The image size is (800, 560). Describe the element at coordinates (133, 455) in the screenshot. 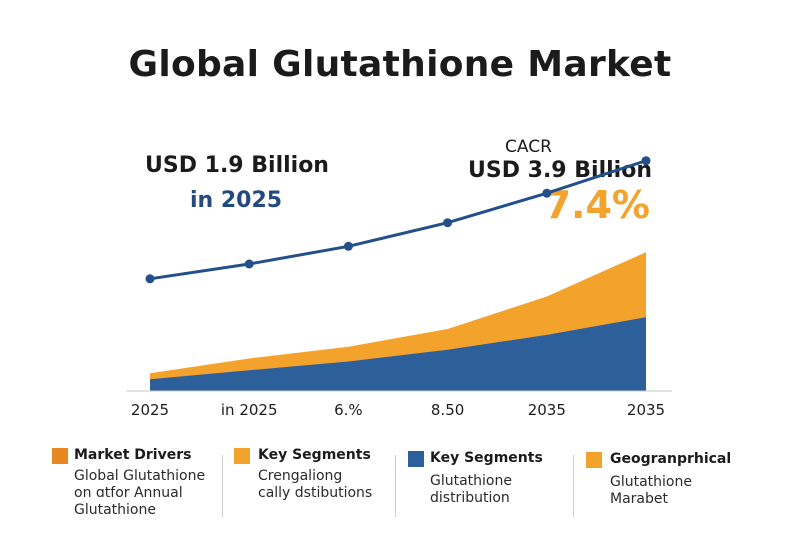

I see `legend-heading: Market Drivers` at that location.